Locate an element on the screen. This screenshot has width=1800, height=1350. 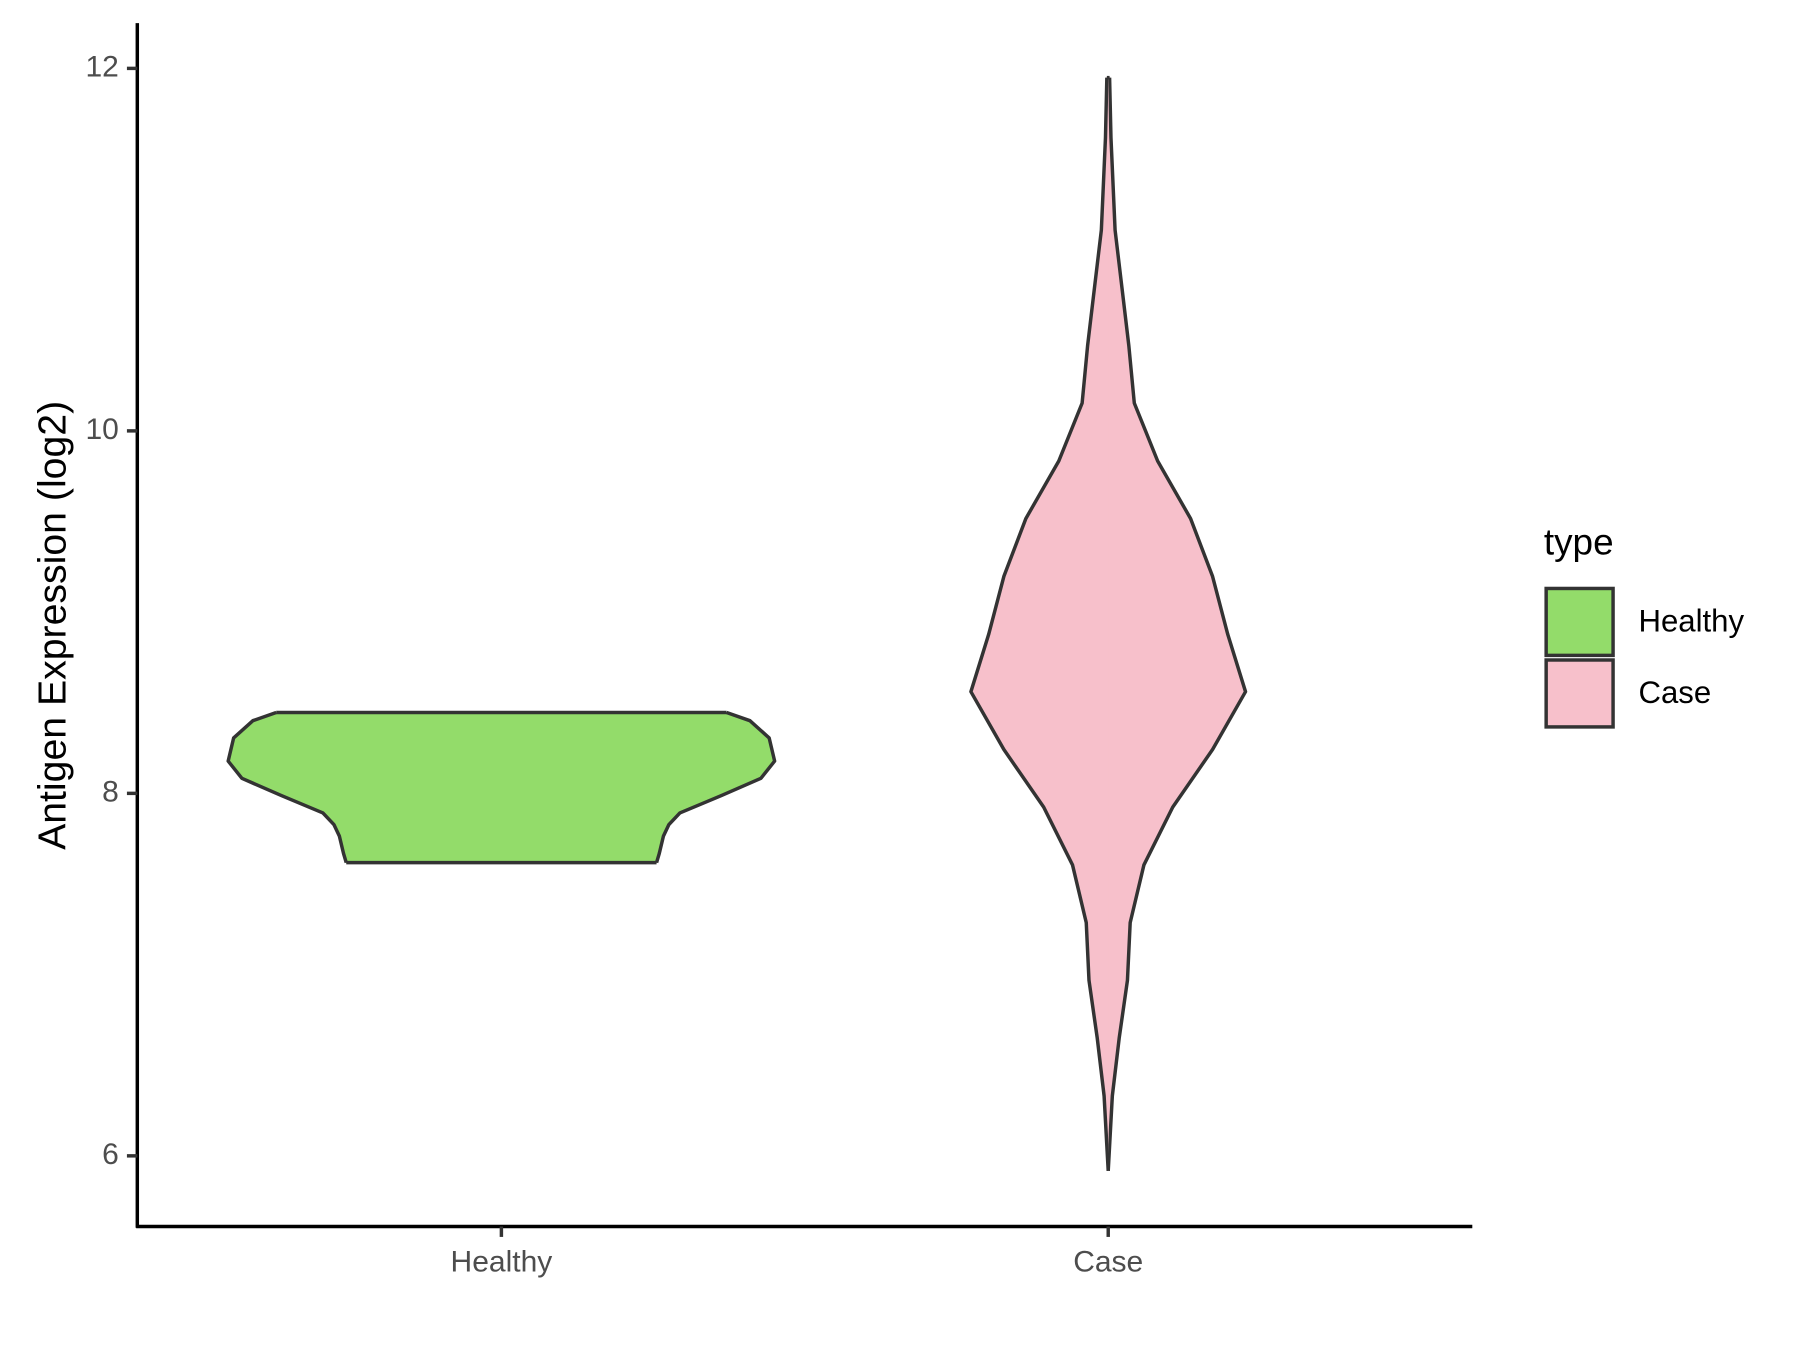
x-tick-label: Healthy is located at coordinates (502, 1261).